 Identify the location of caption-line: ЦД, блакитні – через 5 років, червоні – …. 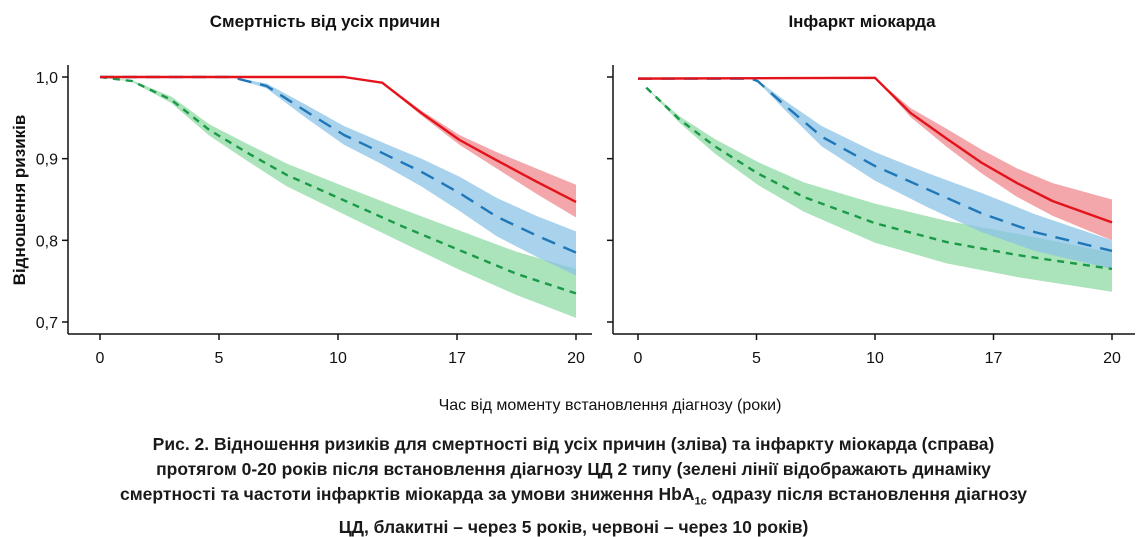
(573, 526).